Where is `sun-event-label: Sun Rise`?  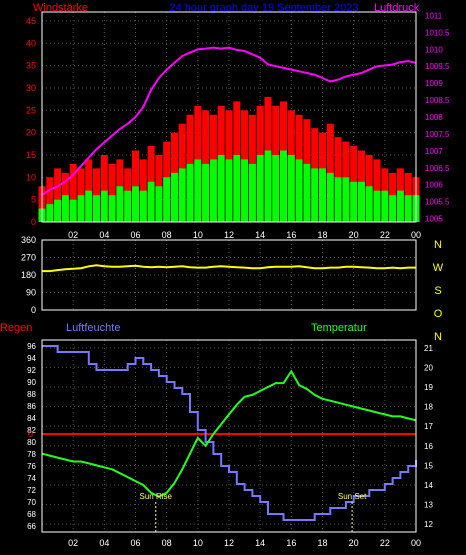 sun-event-label: Sun Rise is located at coordinates (156, 496).